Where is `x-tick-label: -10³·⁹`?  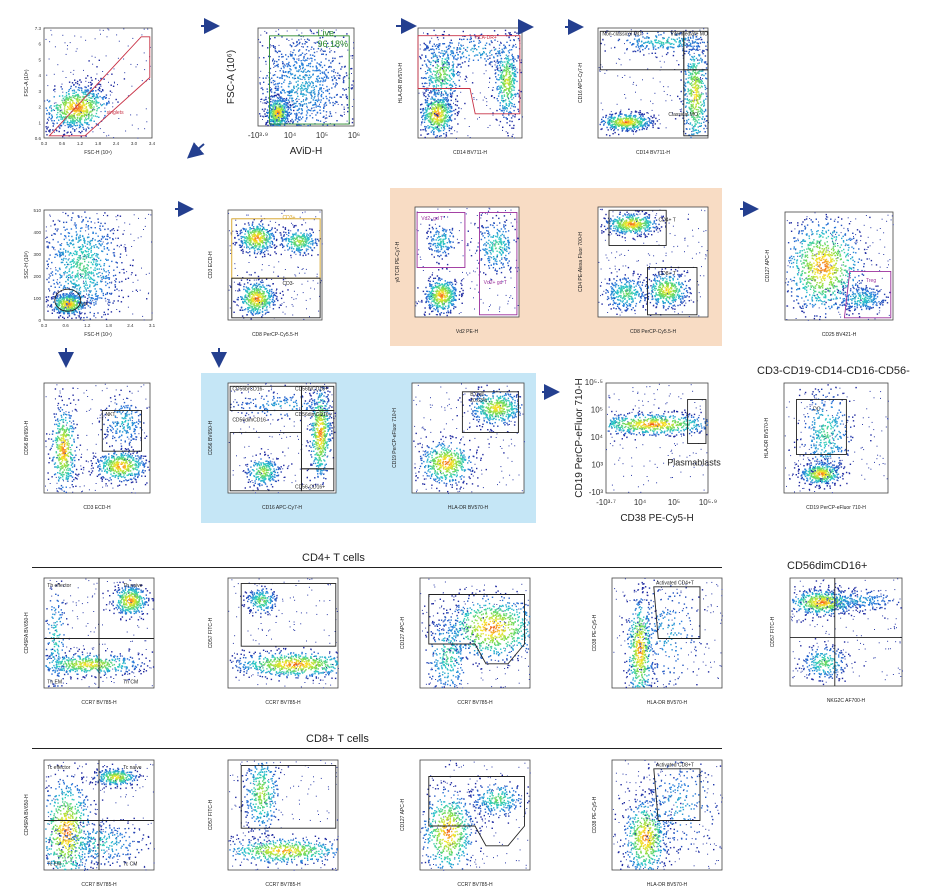
x-tick-label: -10³·⁹ is located at coordinates (258, 135).